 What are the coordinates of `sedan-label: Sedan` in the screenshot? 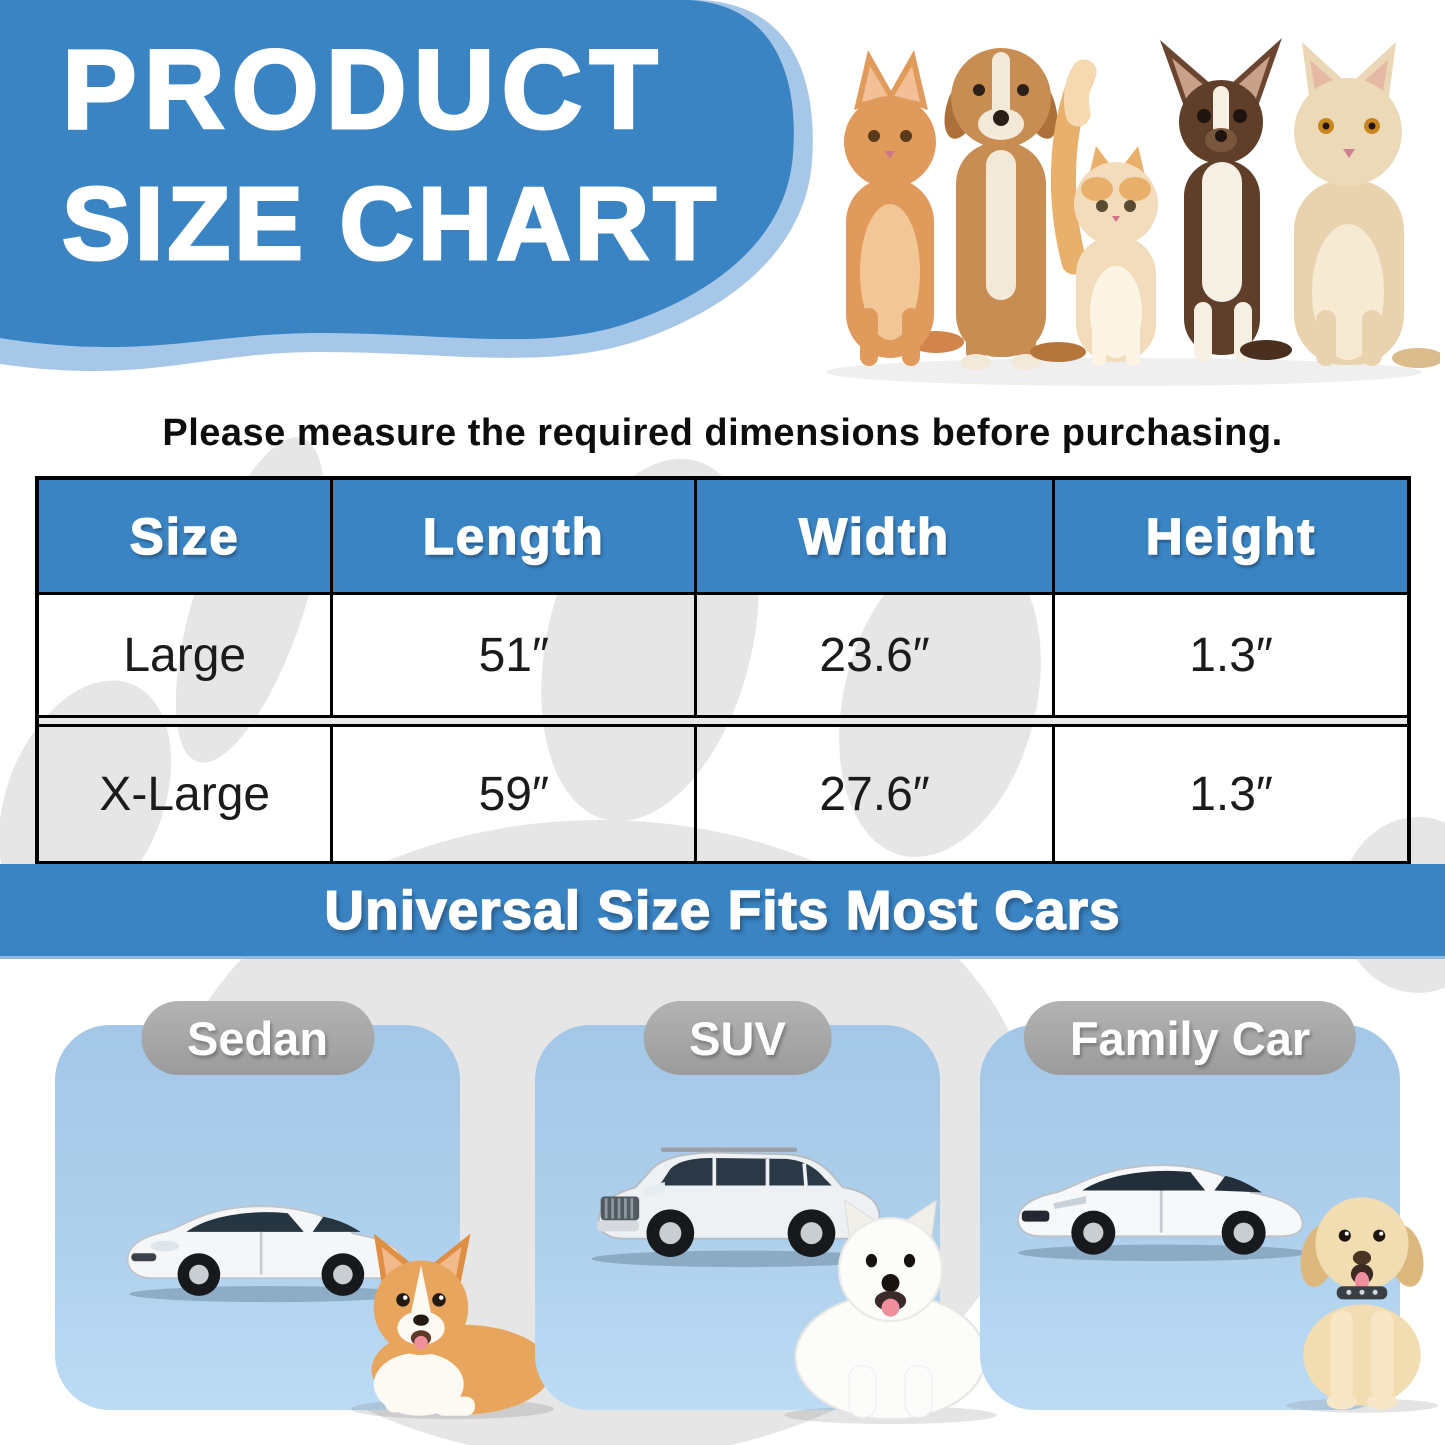 It's located at (257, 1038).